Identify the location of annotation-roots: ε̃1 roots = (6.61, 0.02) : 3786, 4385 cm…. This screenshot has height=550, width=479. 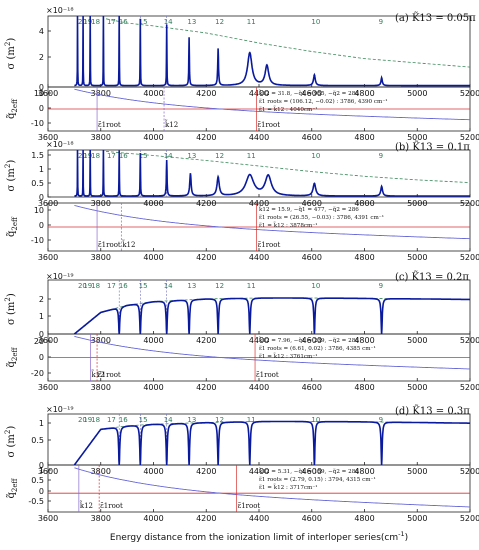
(317, 348).